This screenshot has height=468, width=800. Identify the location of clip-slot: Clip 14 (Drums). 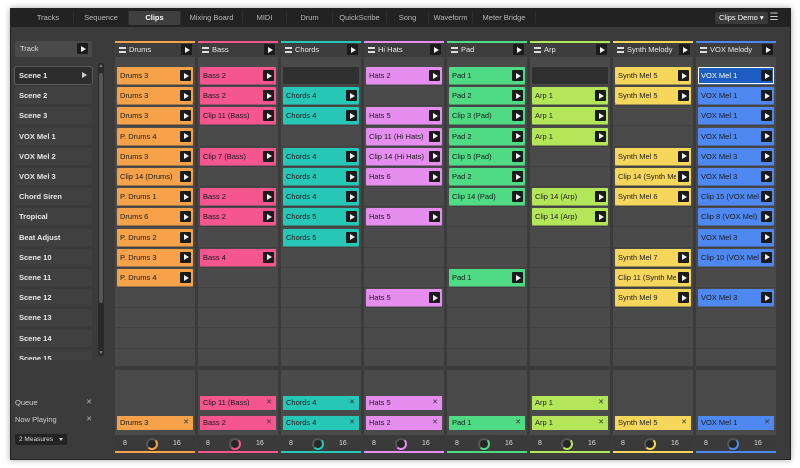
(155, 176).